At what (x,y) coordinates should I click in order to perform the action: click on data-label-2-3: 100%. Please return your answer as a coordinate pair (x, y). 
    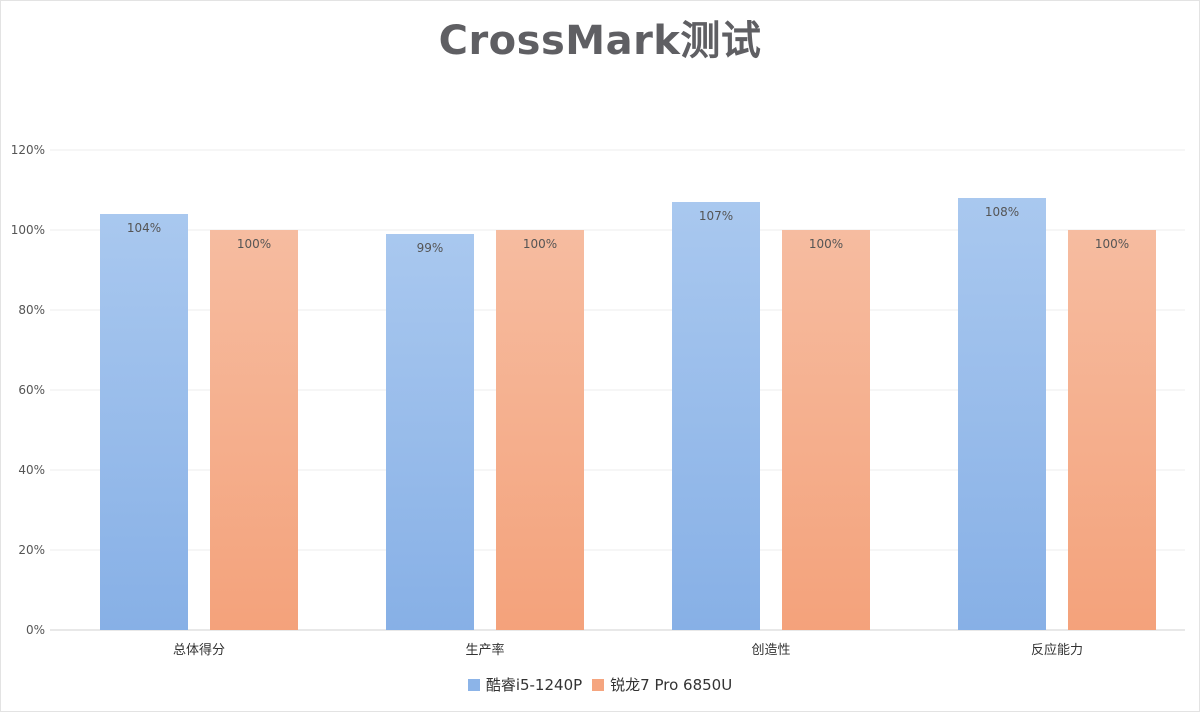
    Looking at the image, I should click on (826, 244).